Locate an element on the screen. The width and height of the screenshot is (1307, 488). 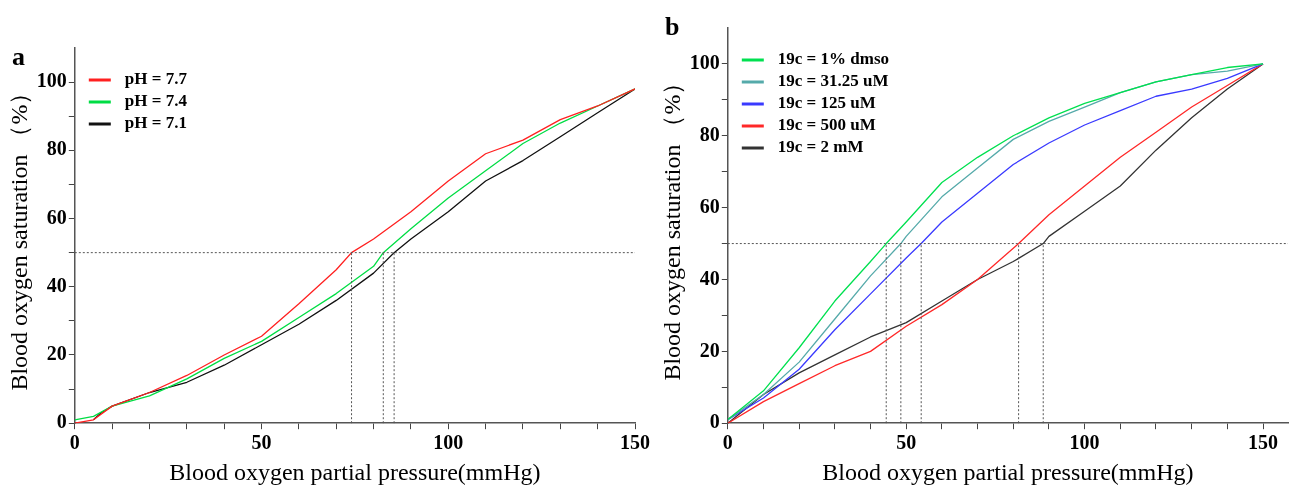
legend-label: pH = 7.7 is located at coordinates (156, 79).